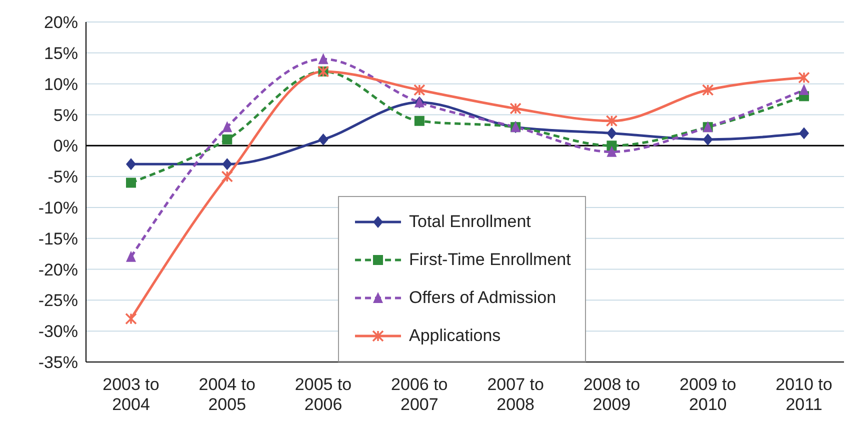 This screenshot has width=850, height=428. What do you see at coordinates (58, 332) in the screenshot?
I see `y-tick-label: -30%` at bounding box center [58, 332].